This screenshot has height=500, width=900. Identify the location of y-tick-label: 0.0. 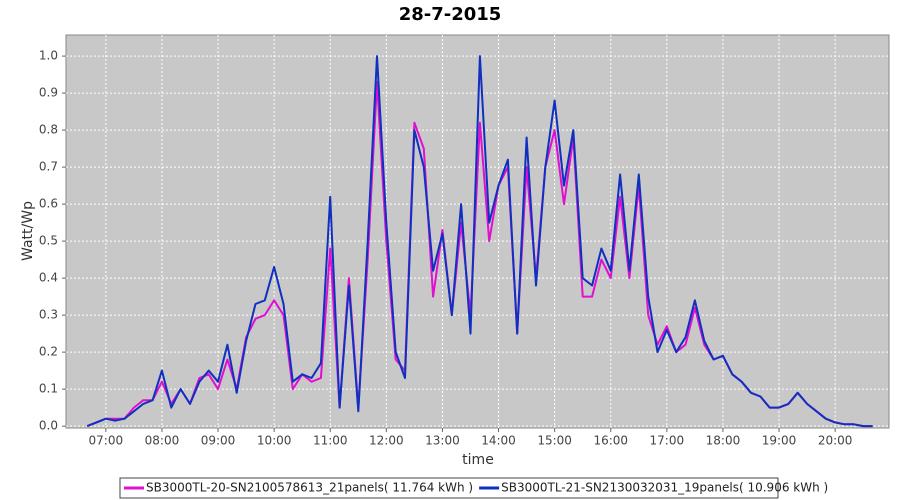
(48, 426).